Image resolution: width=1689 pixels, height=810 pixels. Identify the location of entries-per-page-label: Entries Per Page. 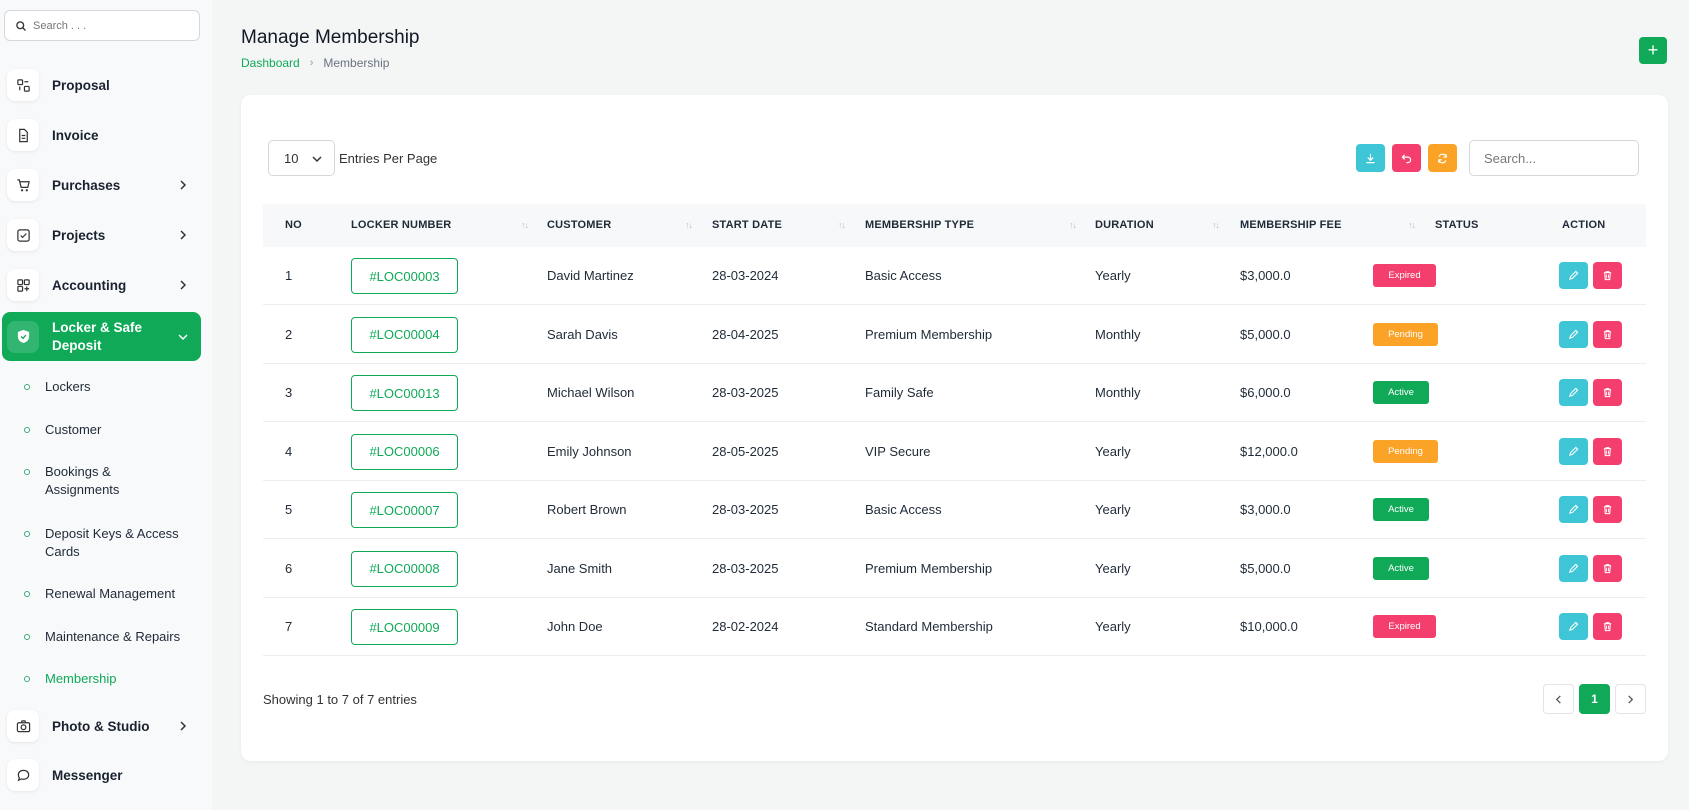
(388, 158).